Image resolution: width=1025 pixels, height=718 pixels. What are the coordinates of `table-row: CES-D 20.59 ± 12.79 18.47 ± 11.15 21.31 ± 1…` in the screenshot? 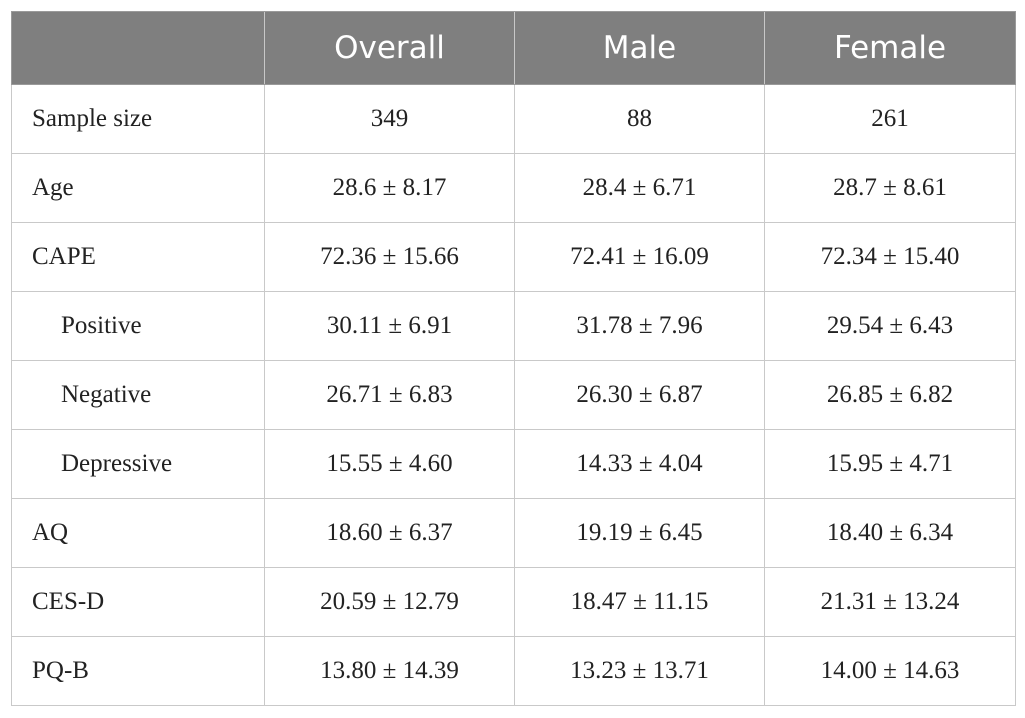 It's located at (513, 602).